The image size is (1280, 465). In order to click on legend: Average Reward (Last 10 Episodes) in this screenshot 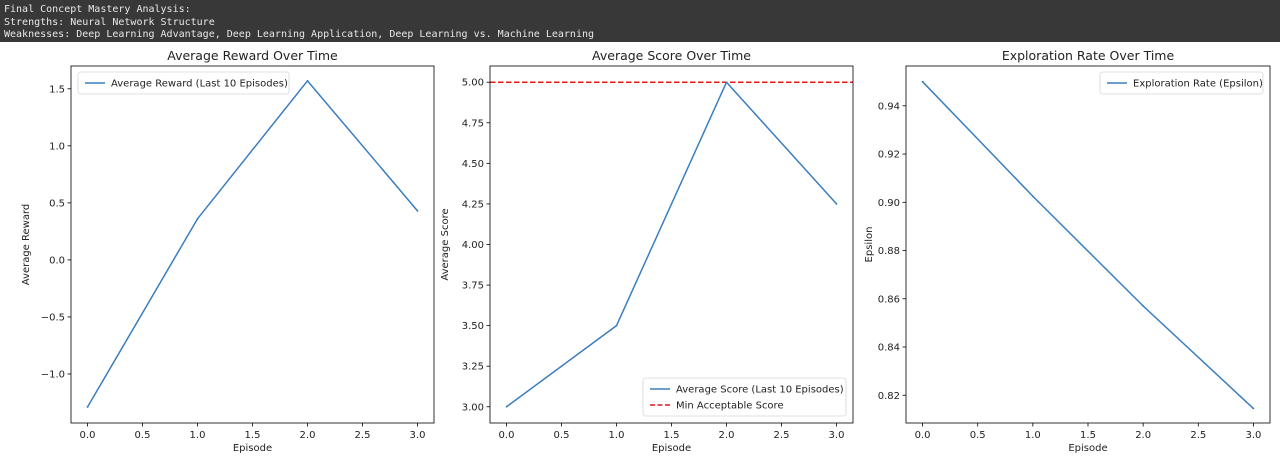, I will do `click(183, 83)`.